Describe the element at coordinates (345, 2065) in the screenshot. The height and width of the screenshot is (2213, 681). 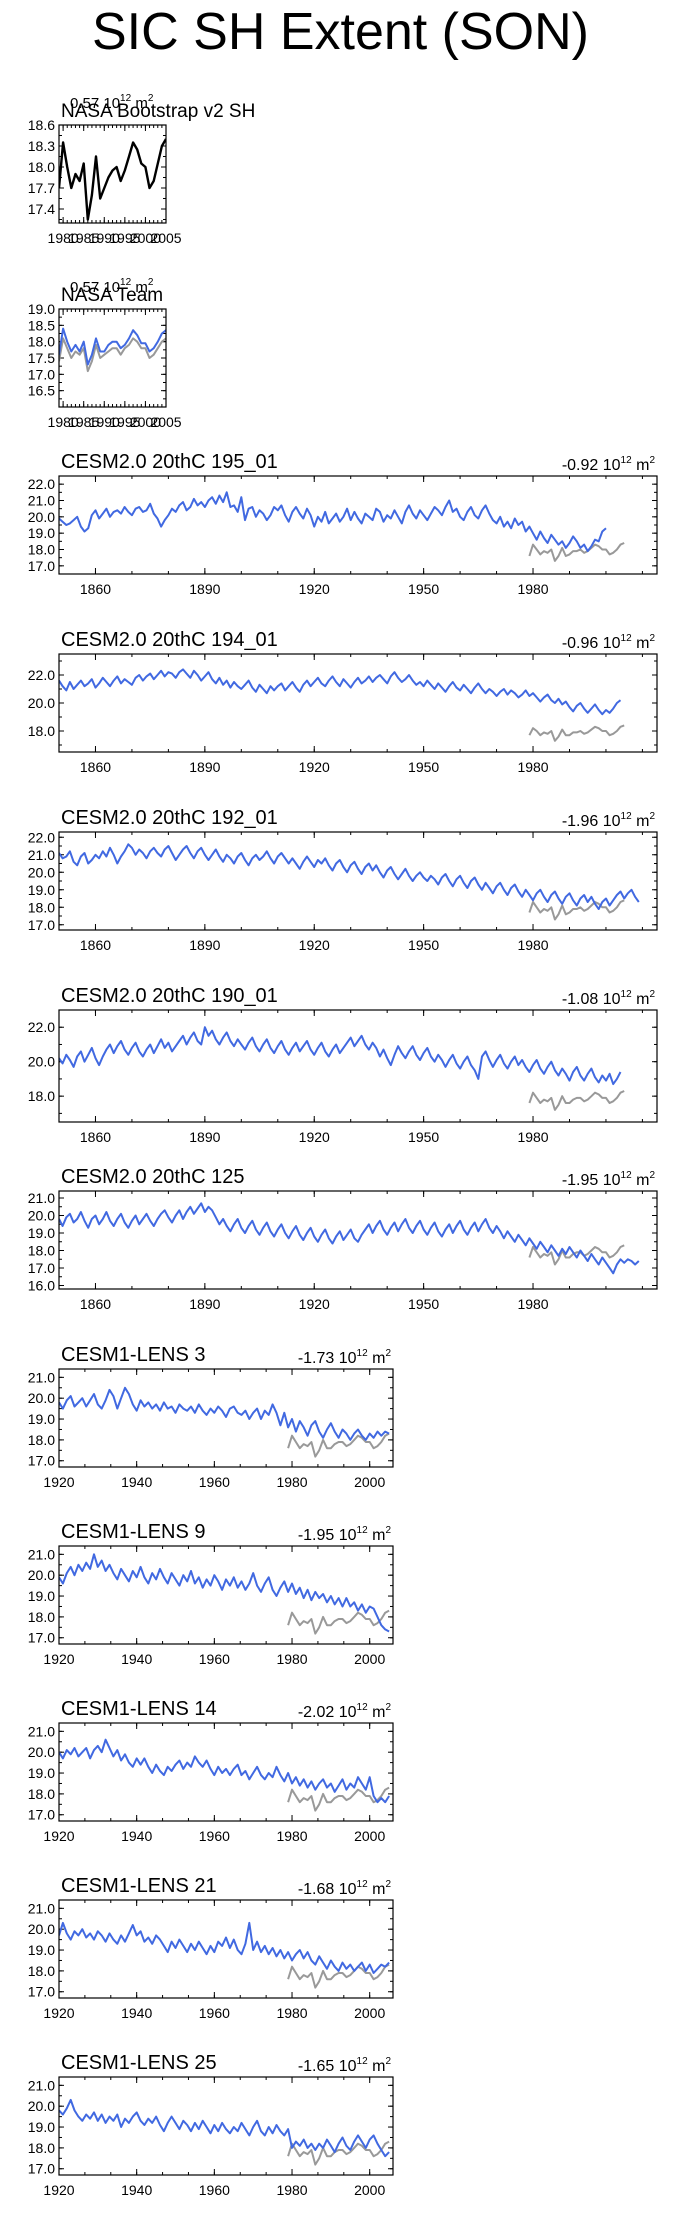
I see `trend-label: -1.65 1012 m2` at that location.